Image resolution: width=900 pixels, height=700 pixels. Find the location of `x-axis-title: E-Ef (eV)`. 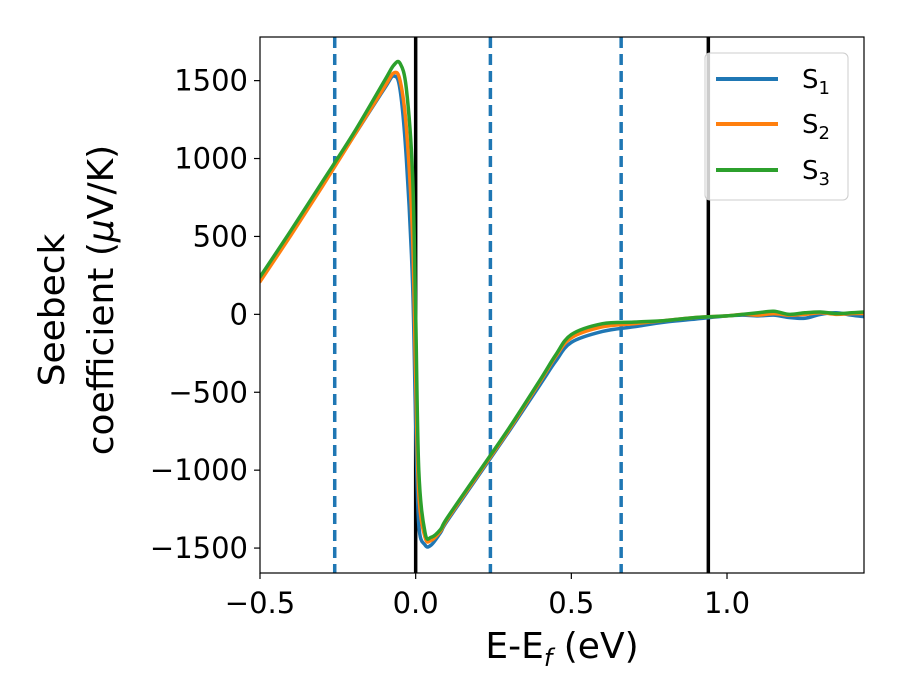

x-axis-title: E-Ef (eV) is located at coordinates (561, 649).